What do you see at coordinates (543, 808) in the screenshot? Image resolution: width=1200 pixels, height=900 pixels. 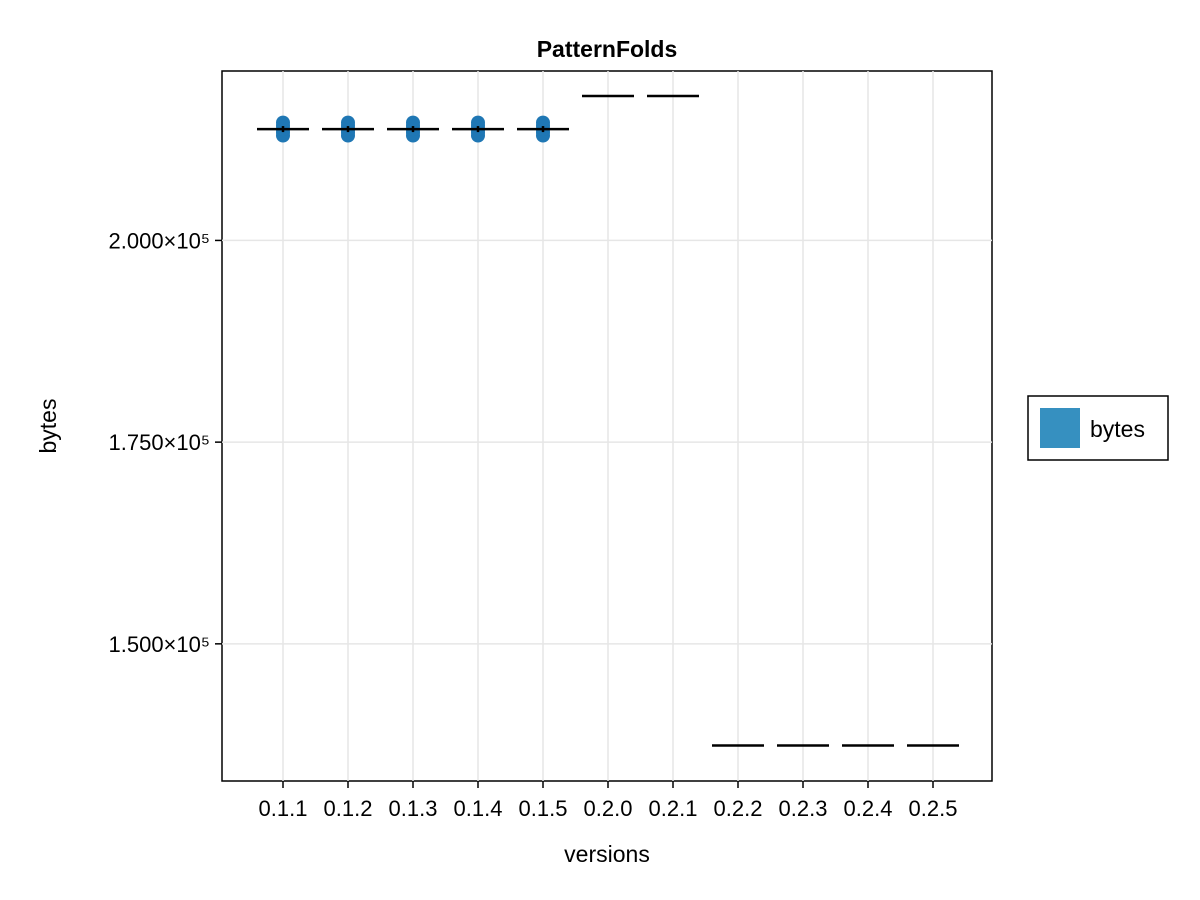 I see `x-tick-label: 0.1.5` at bounding box center [543, 808].